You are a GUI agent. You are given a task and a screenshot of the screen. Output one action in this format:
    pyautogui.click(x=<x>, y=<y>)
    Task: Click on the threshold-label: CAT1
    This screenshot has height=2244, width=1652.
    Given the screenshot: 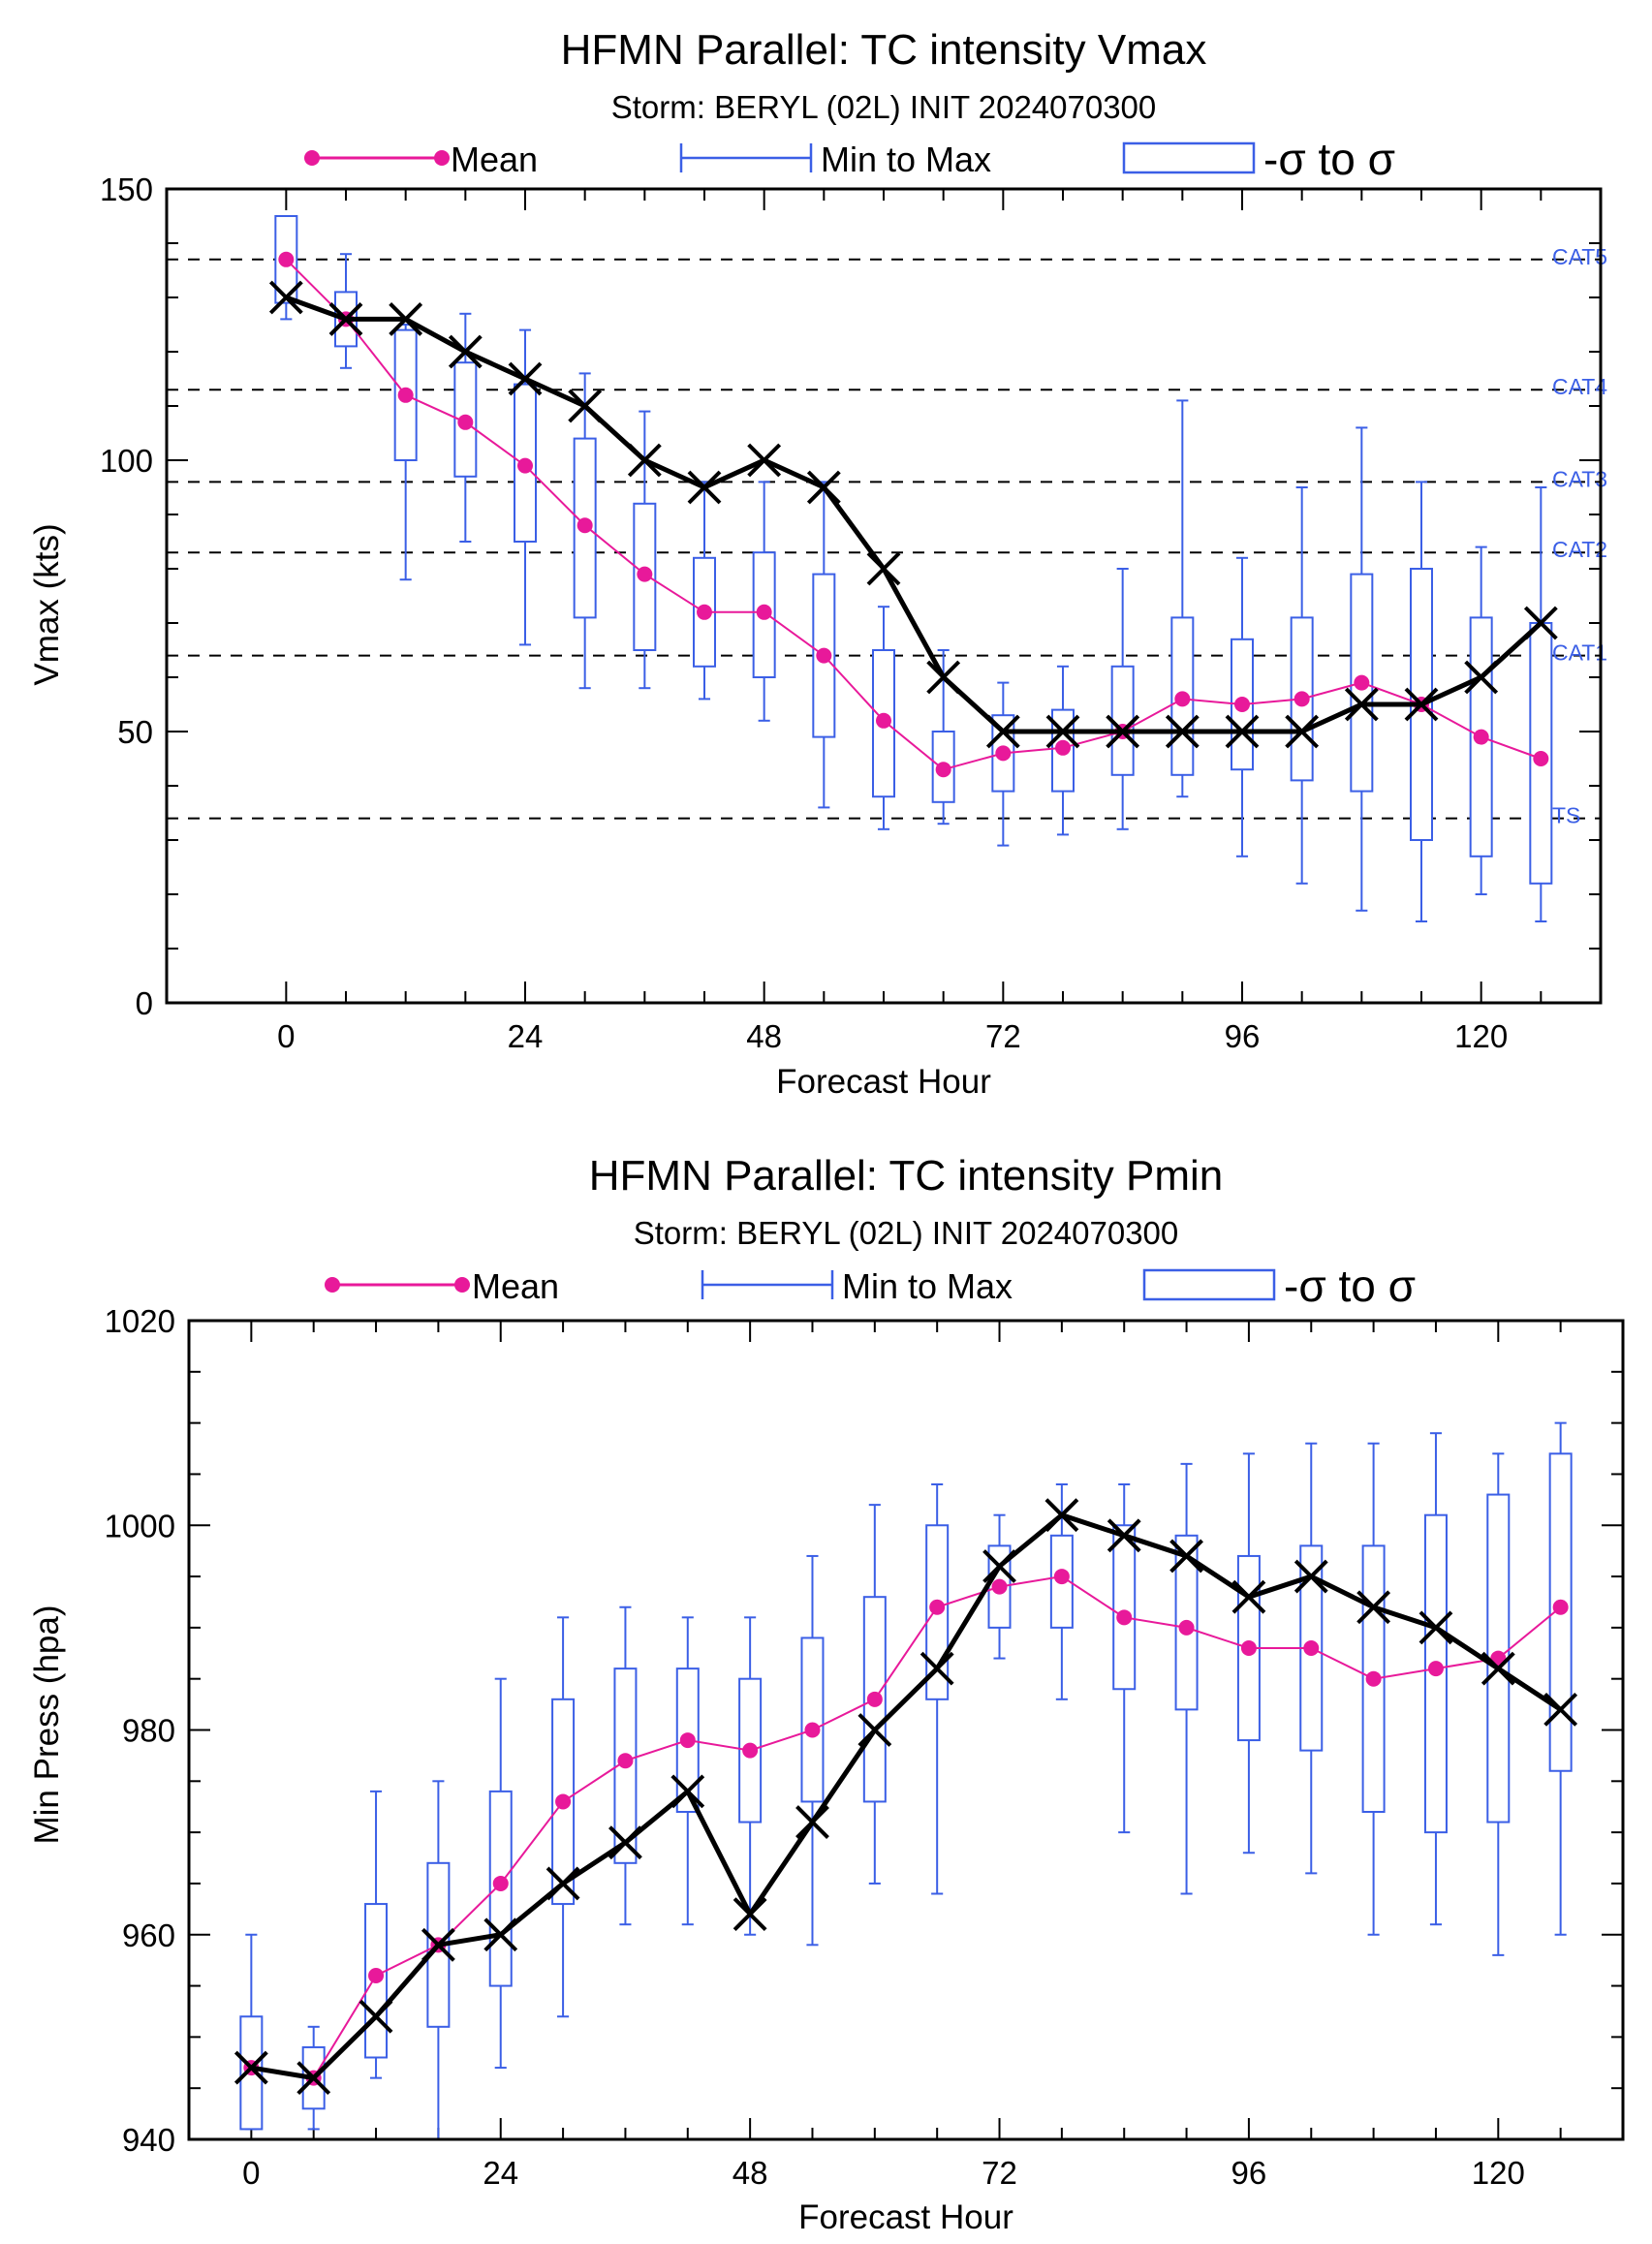 What is the action you would take?
    pyautogui.click(x=1579, y=653)
    